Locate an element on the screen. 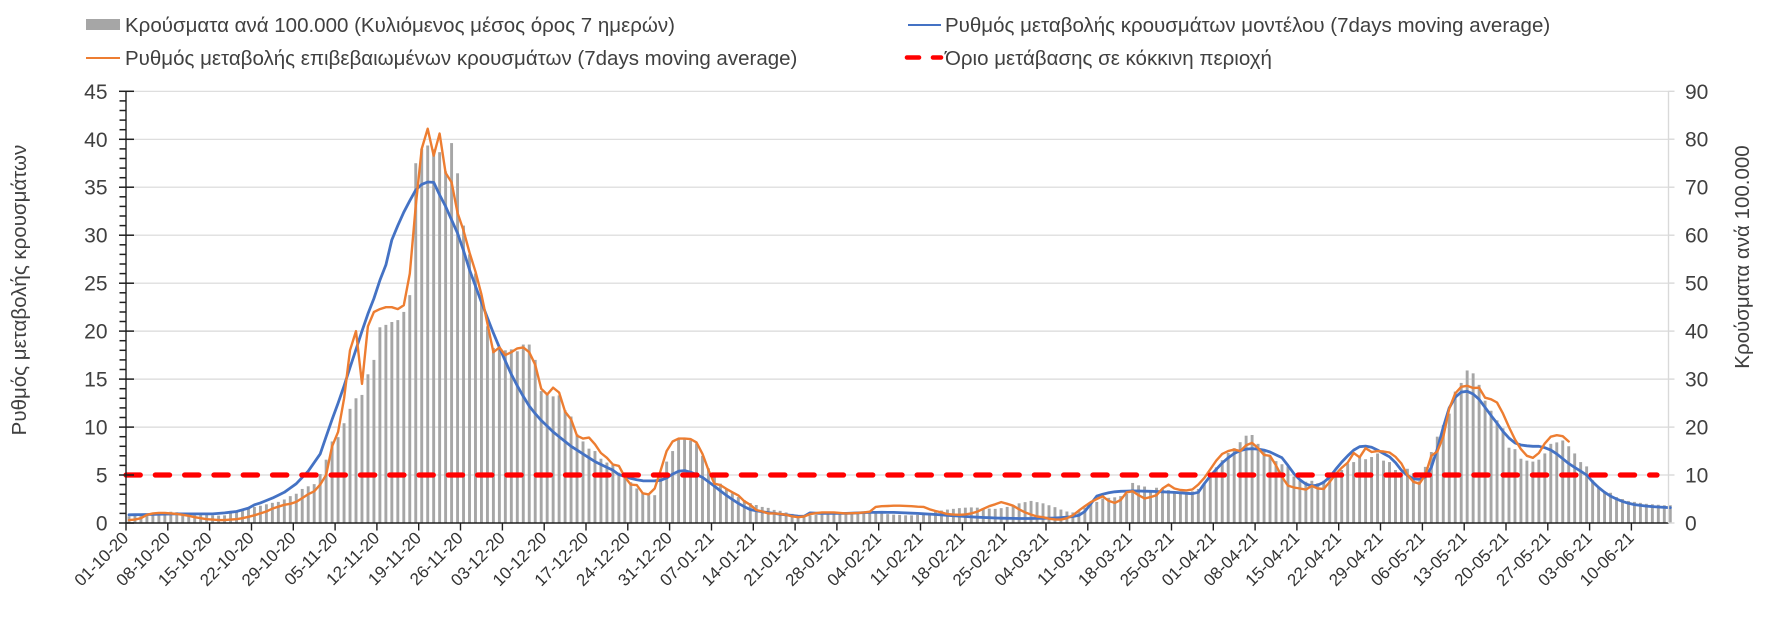  svg-text: 45 is located at coordinates (95, 92).